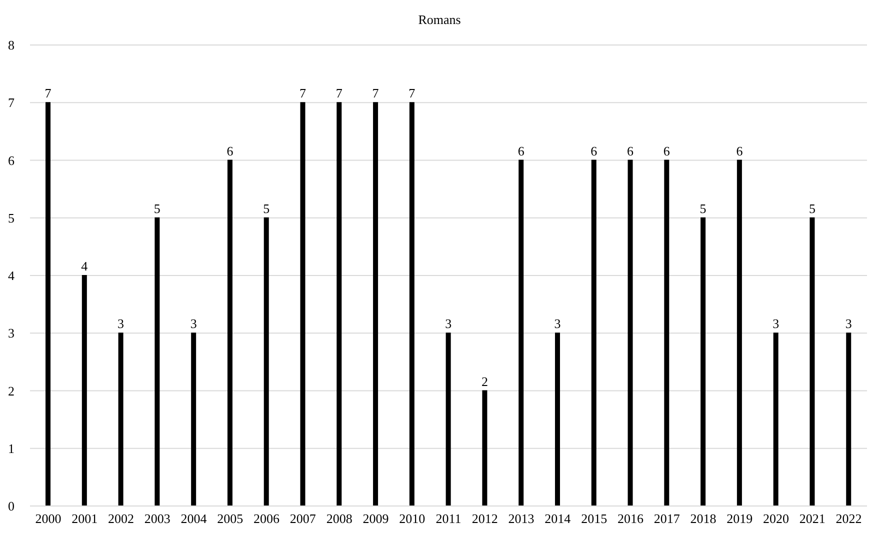  Describe the element at coordinates (230, 518) in the screenshot. I see `x-tick-label: 2005` at that location.